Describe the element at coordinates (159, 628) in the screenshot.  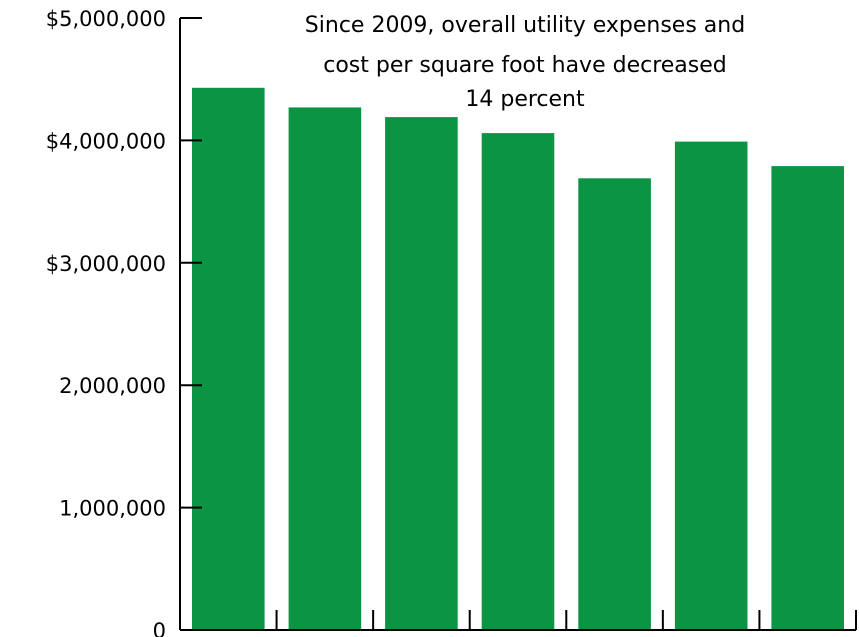
I see `y-tick-label-0: 0` at that location.